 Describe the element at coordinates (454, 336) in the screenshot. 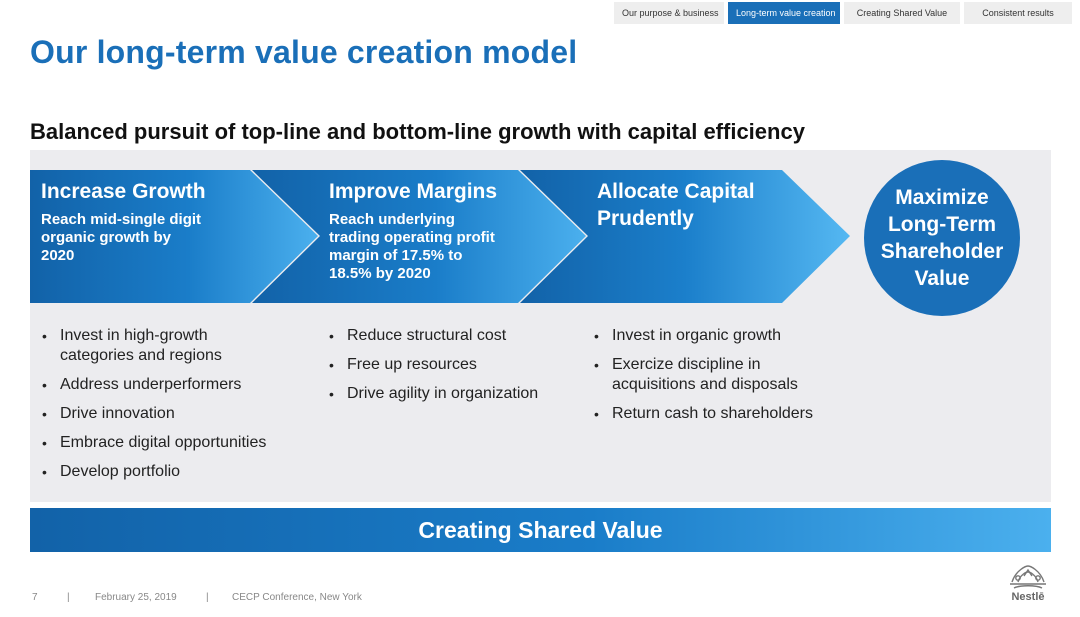

I see `list-item: Reduce structural cost` at that location.